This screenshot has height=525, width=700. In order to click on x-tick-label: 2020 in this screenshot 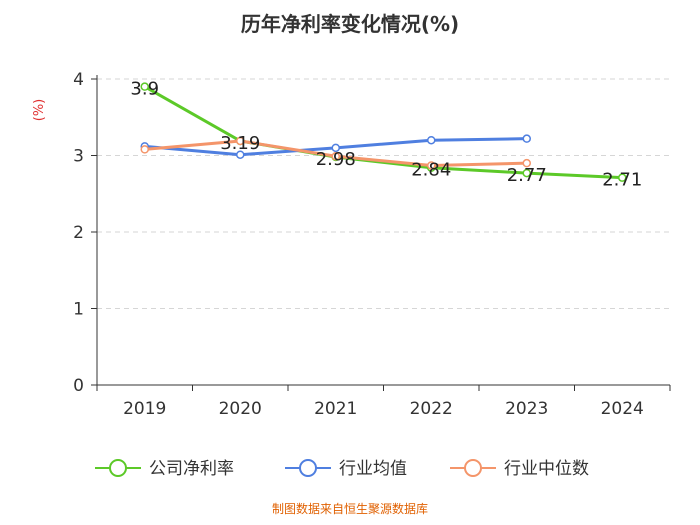, I will do `click(240, 409)`.